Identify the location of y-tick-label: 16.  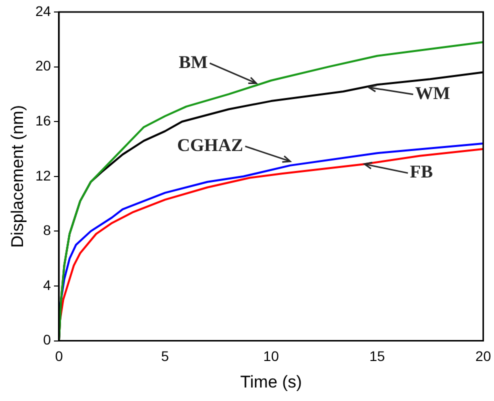
(43, 120).